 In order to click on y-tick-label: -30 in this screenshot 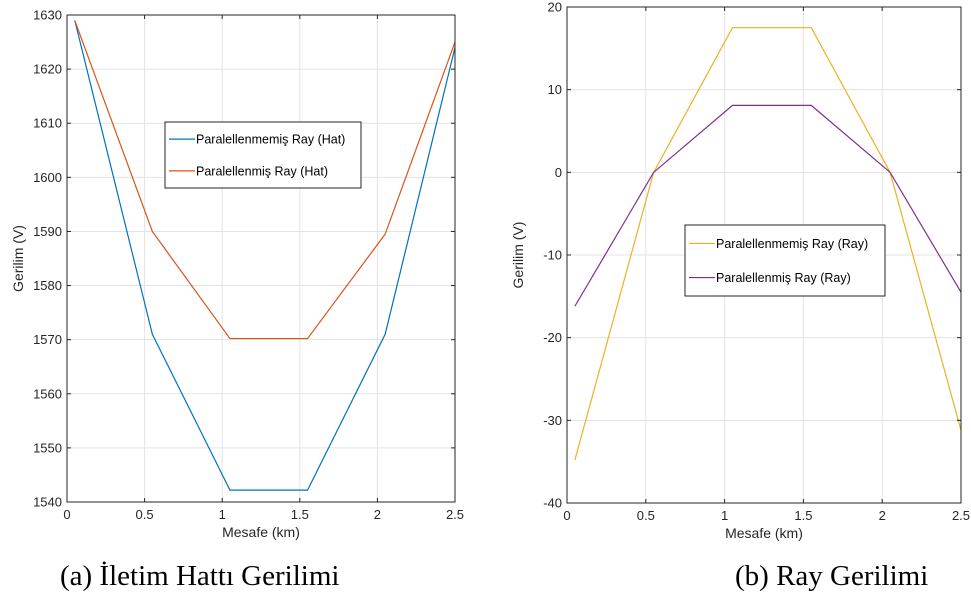, I will do `click(552, 420)`.